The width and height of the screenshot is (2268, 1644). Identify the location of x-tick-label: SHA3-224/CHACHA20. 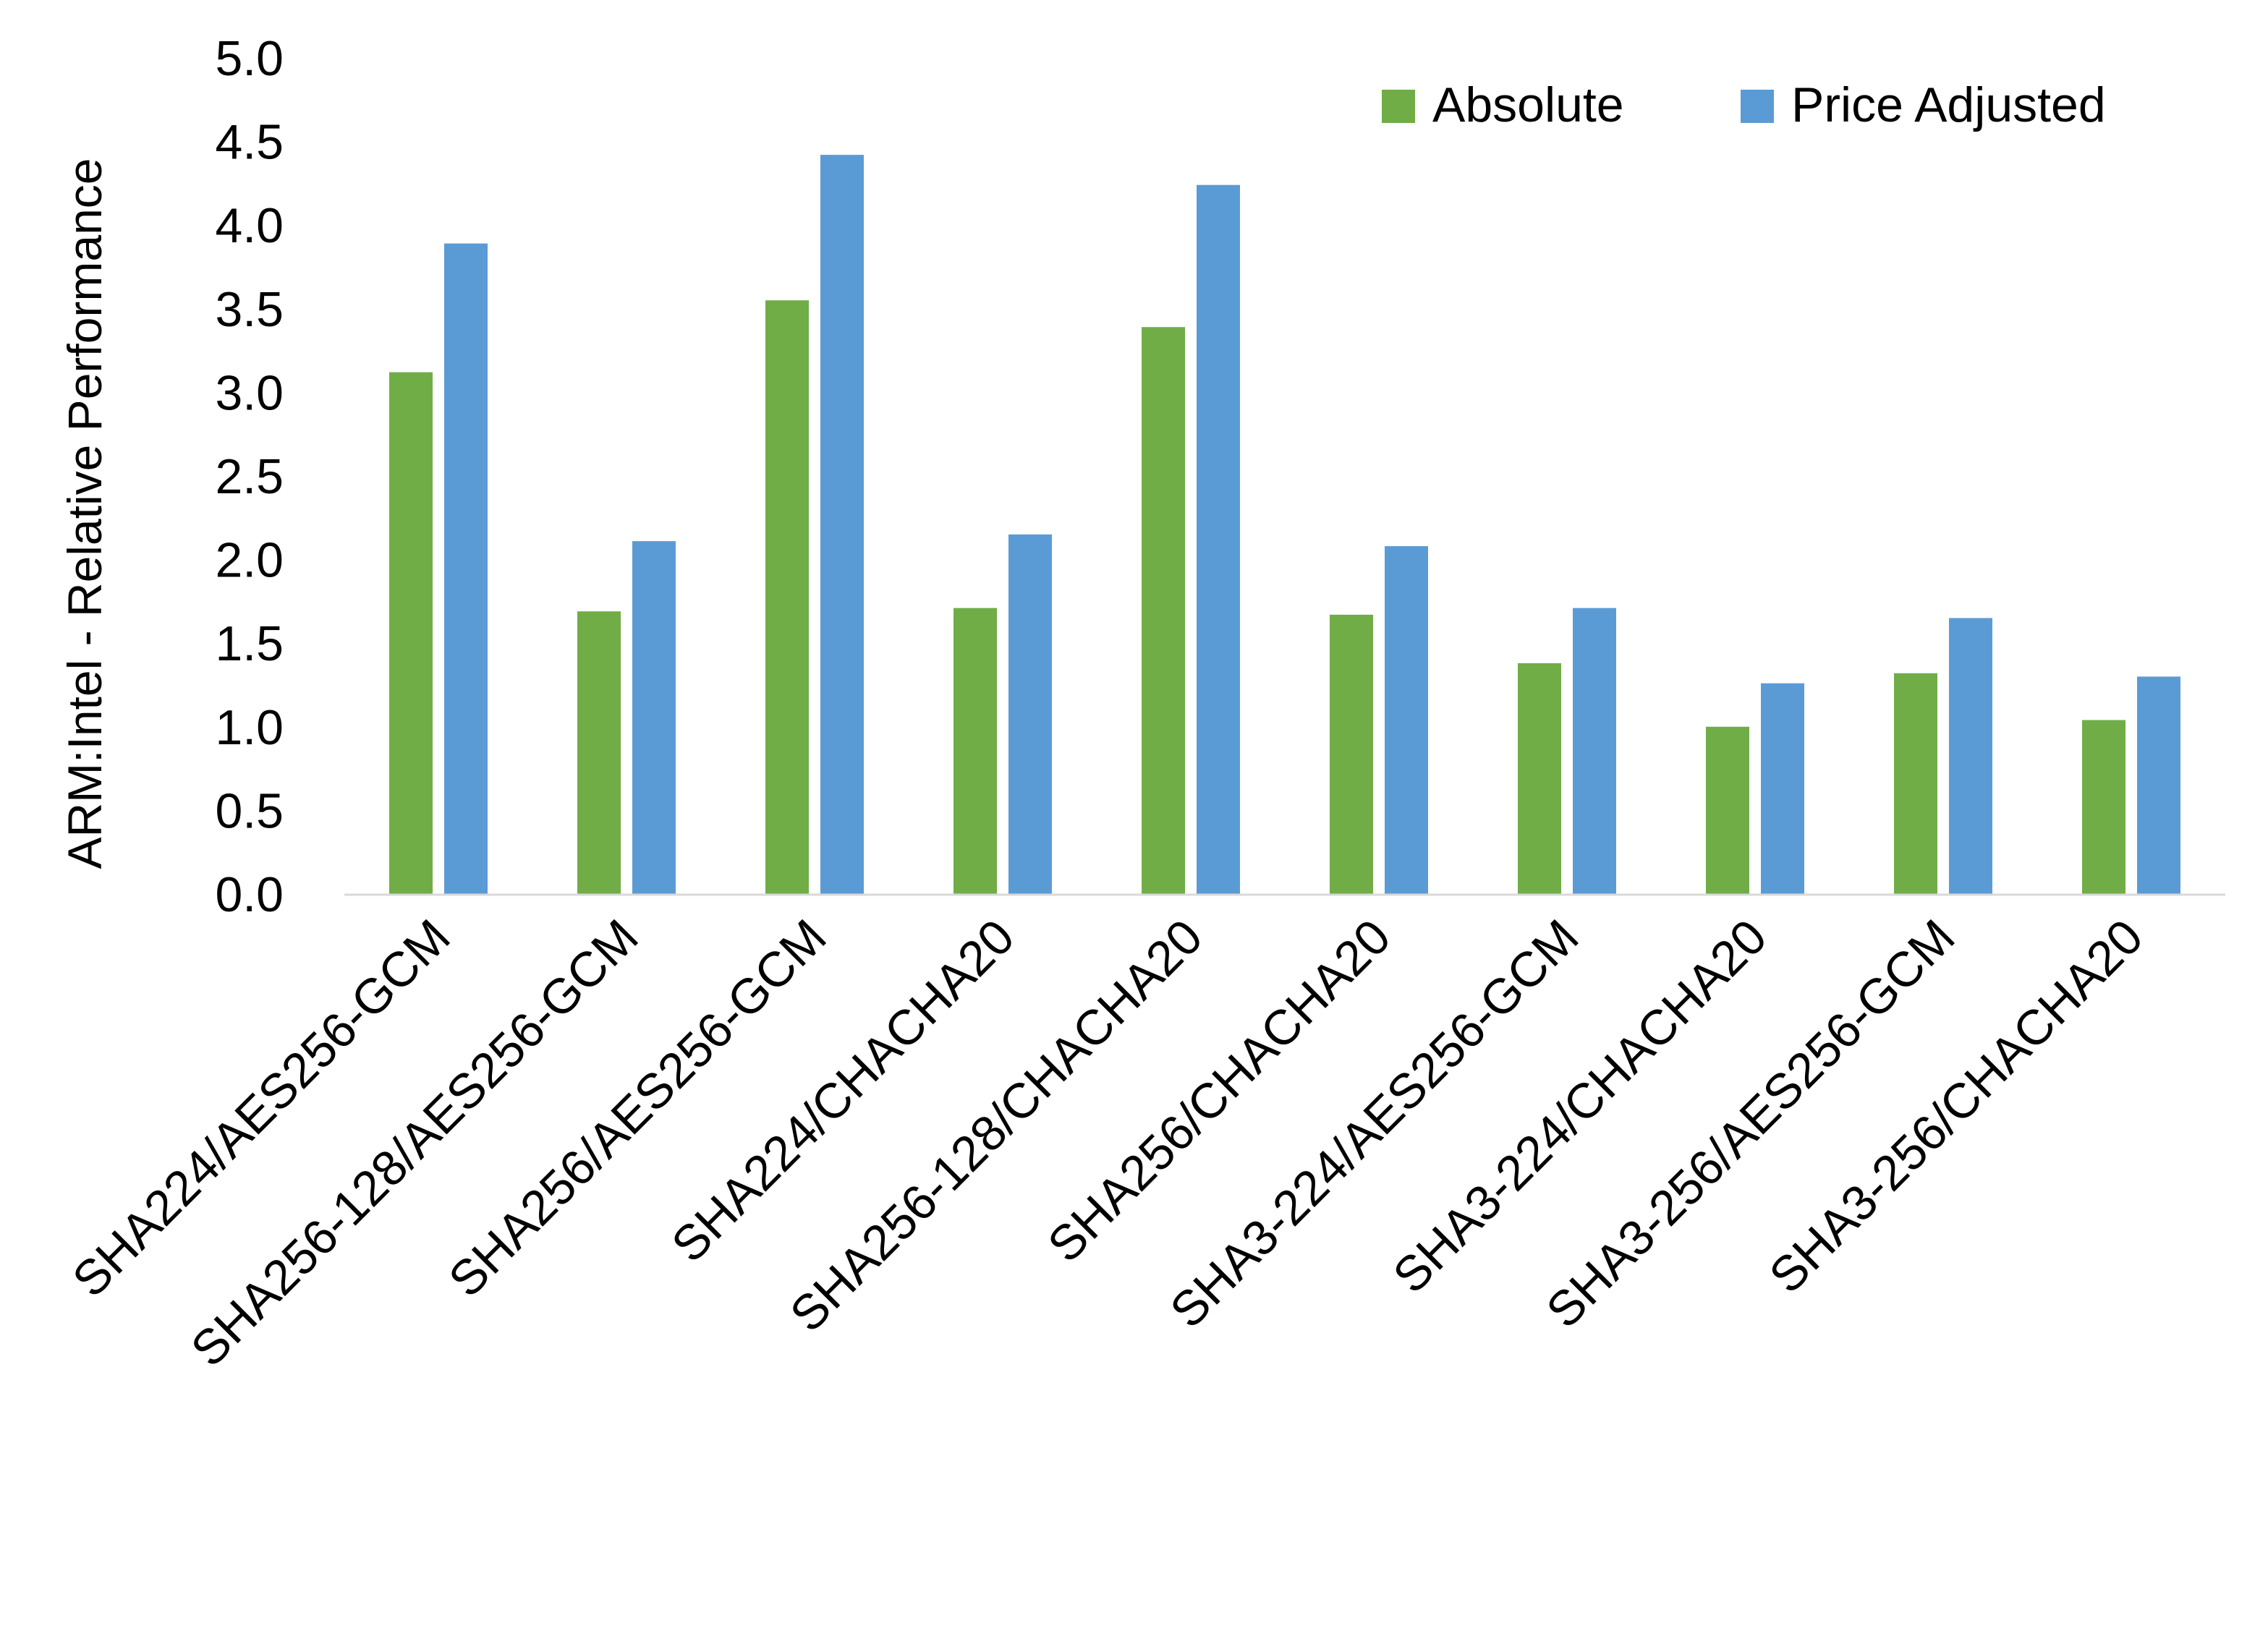
(1580, 1106).